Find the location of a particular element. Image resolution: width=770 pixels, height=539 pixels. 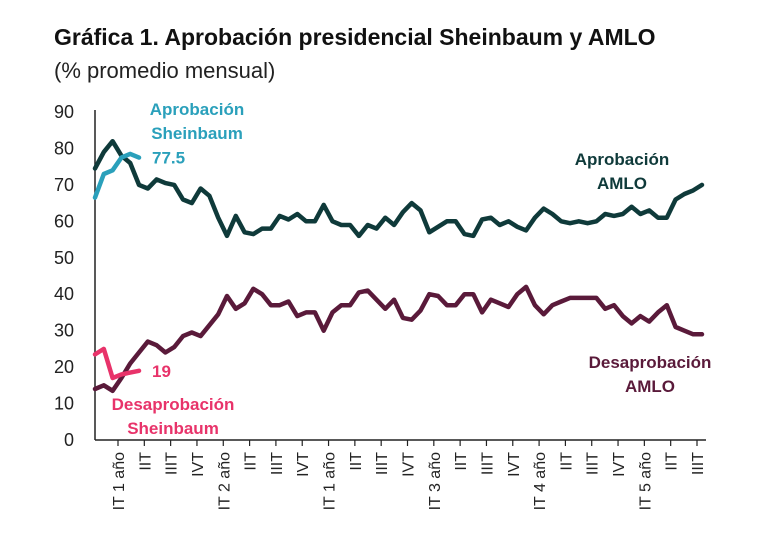

y-tick-label: 70 is located at coordinates (64, 185).